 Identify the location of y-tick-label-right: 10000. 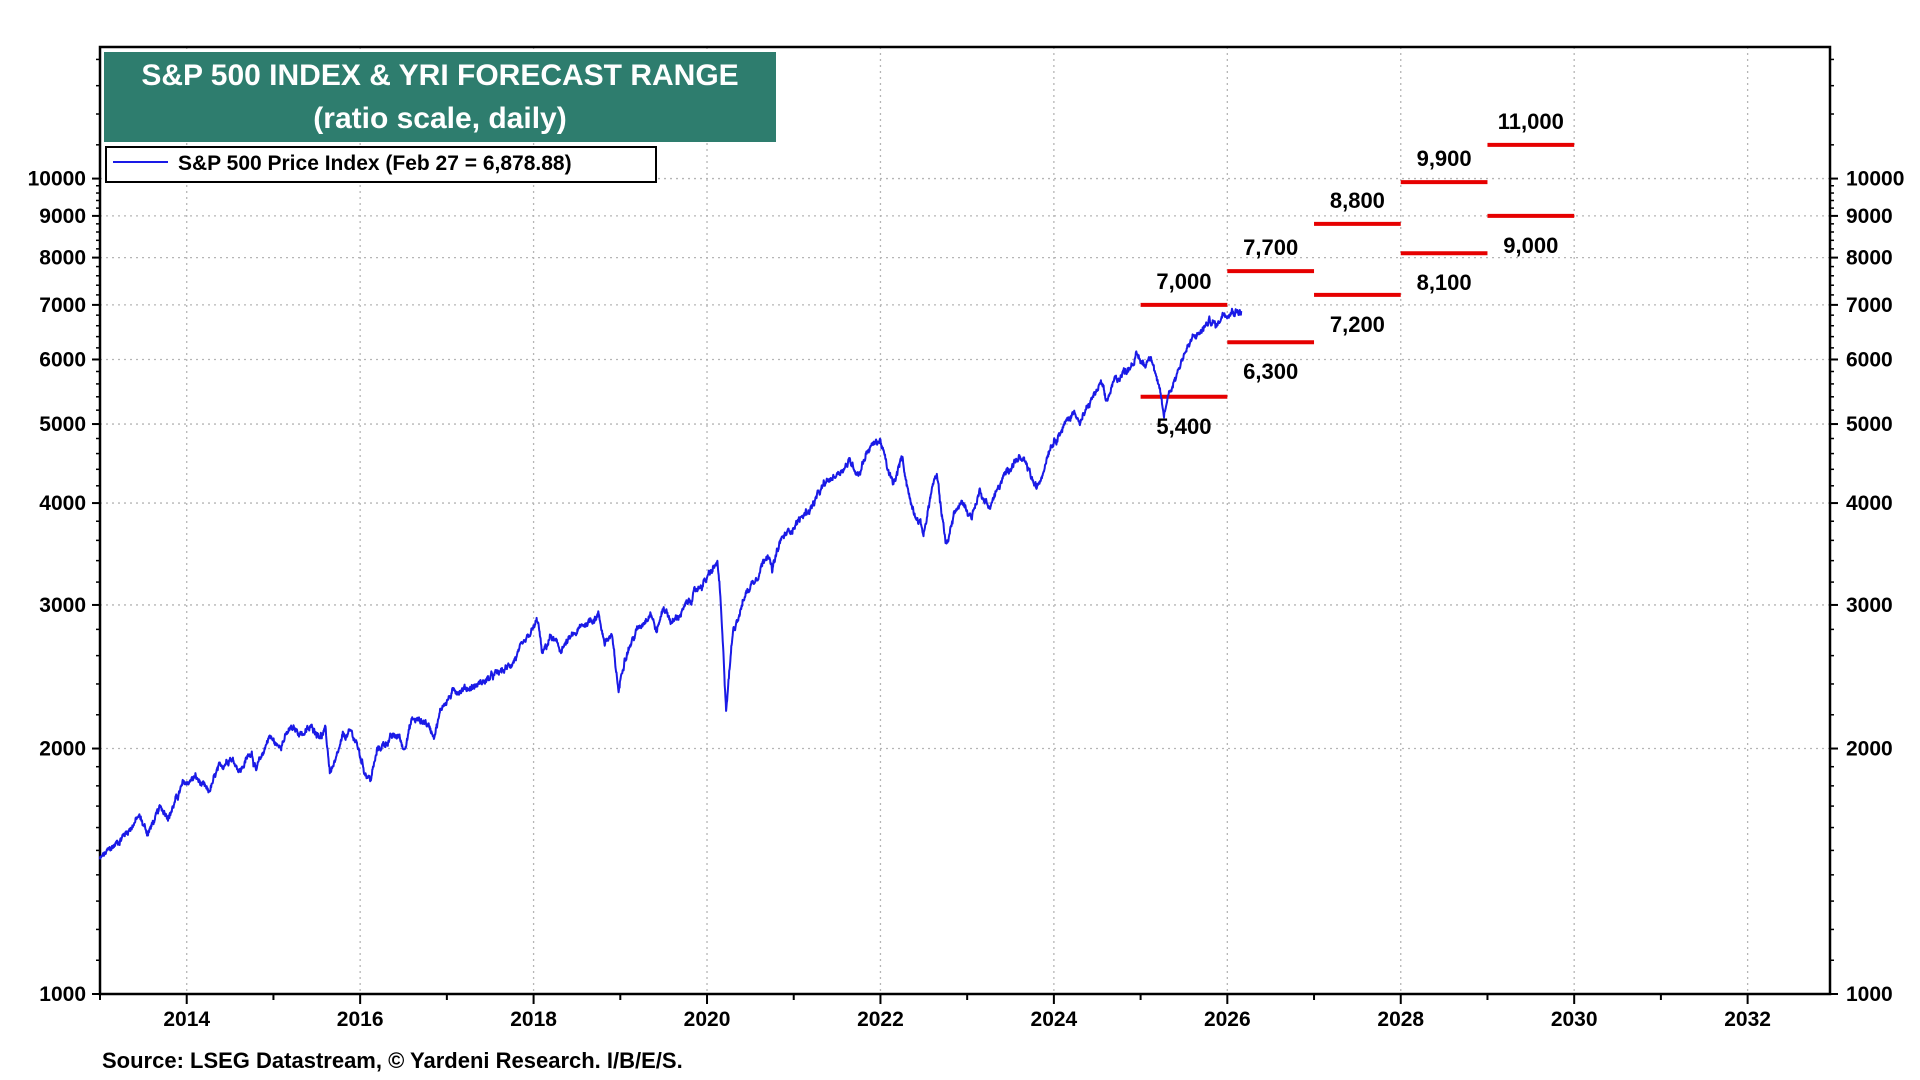
(1875, 179).